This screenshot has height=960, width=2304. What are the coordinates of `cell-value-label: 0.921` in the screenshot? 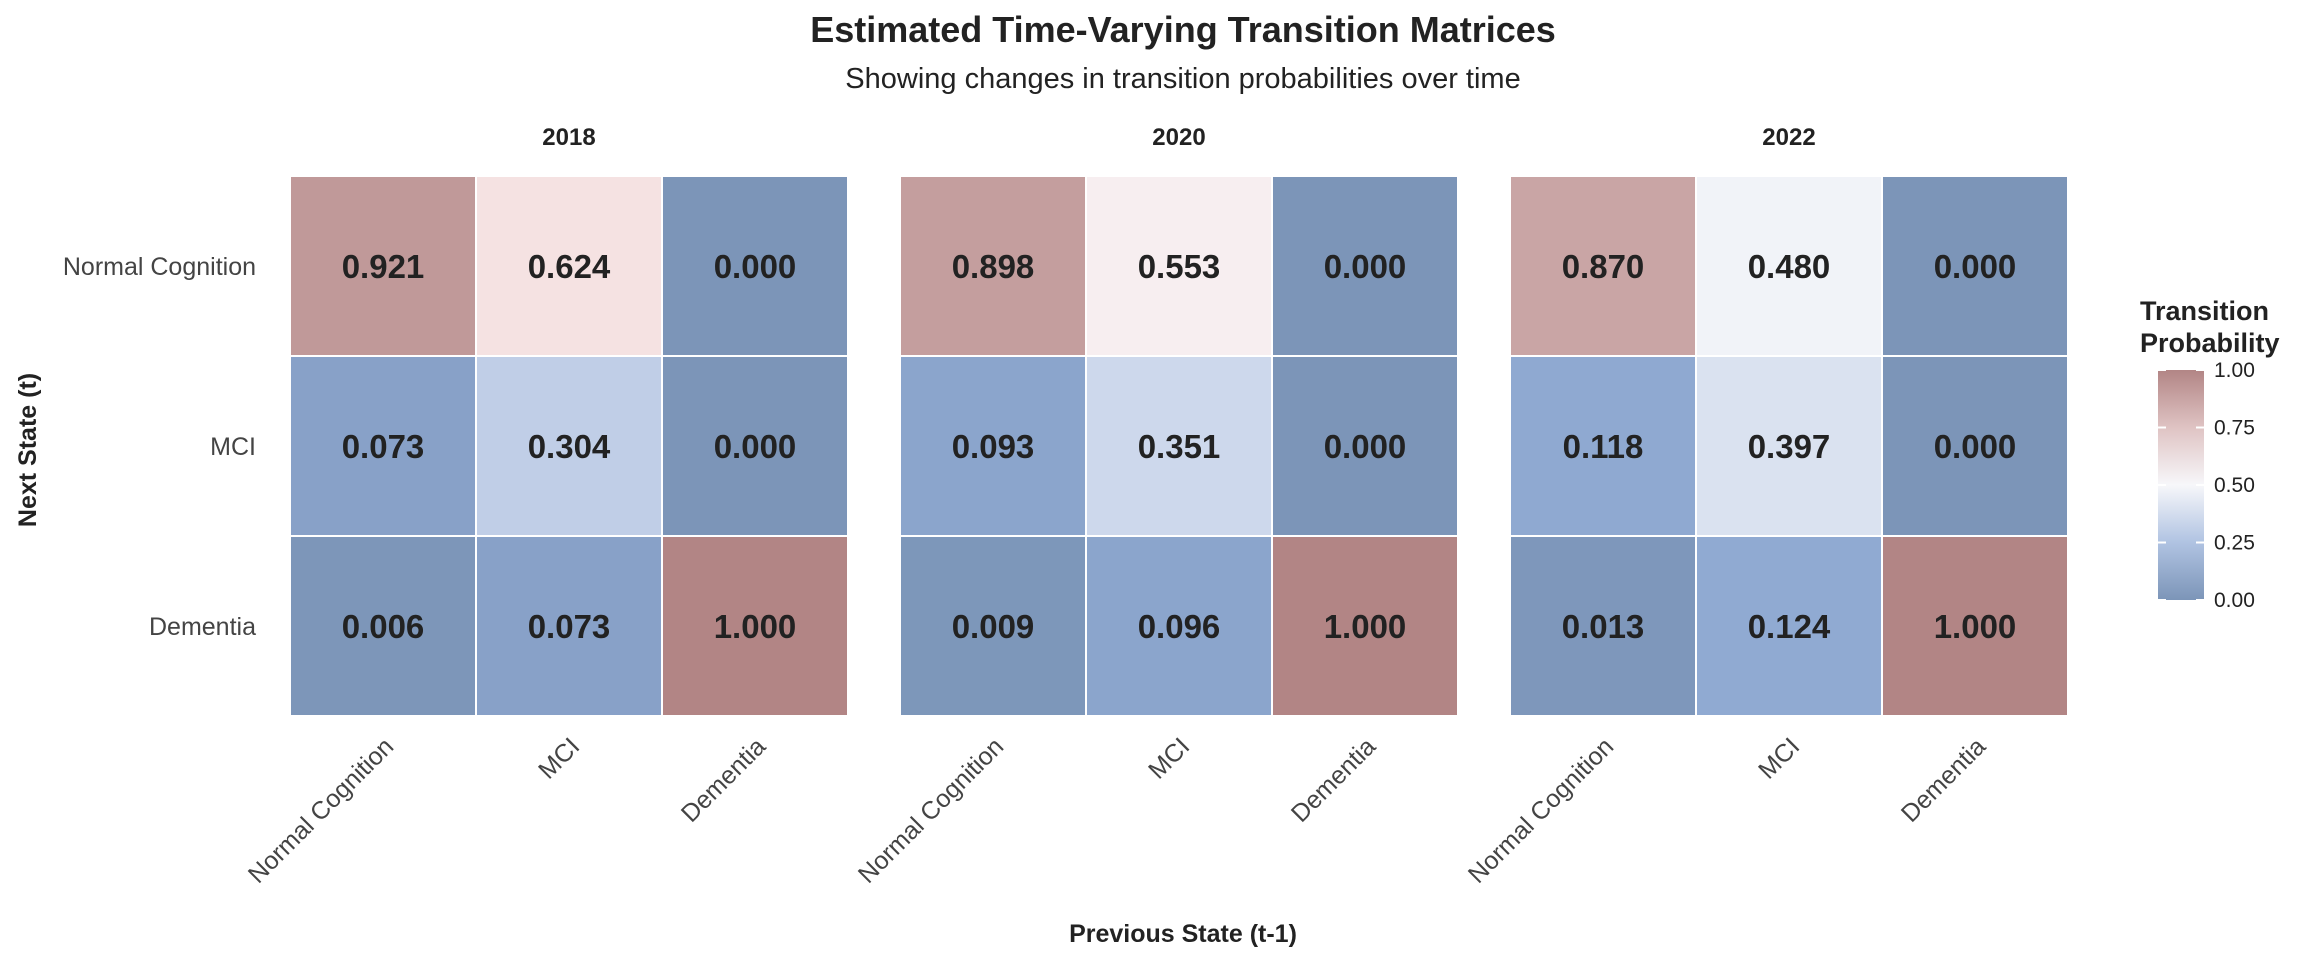 It's located at (383, 266).